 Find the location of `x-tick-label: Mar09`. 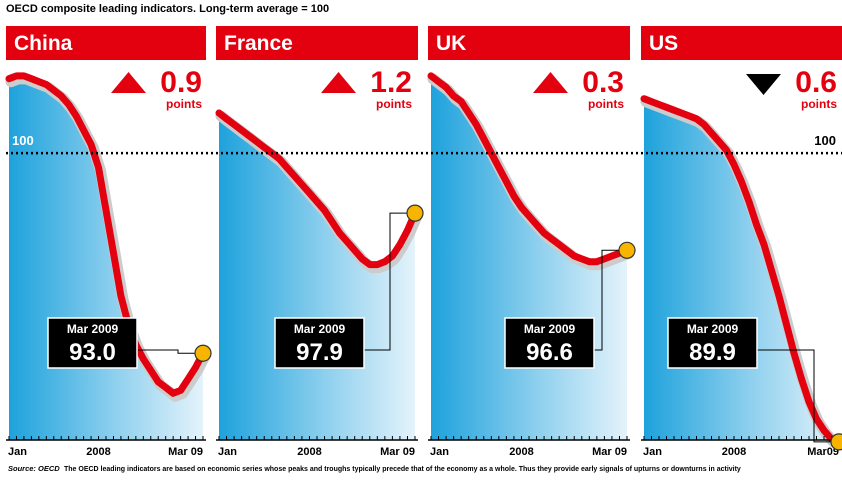

x-tick-label: Mar09 is located at coordinates (823, 452).